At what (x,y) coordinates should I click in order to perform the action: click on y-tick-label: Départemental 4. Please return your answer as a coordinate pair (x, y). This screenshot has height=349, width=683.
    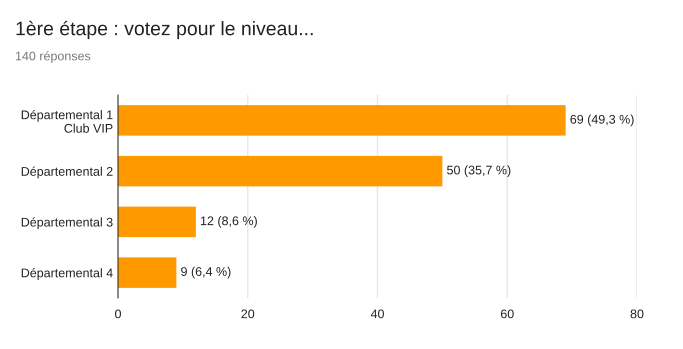
    Looking at the image, I should click on (67, 274).